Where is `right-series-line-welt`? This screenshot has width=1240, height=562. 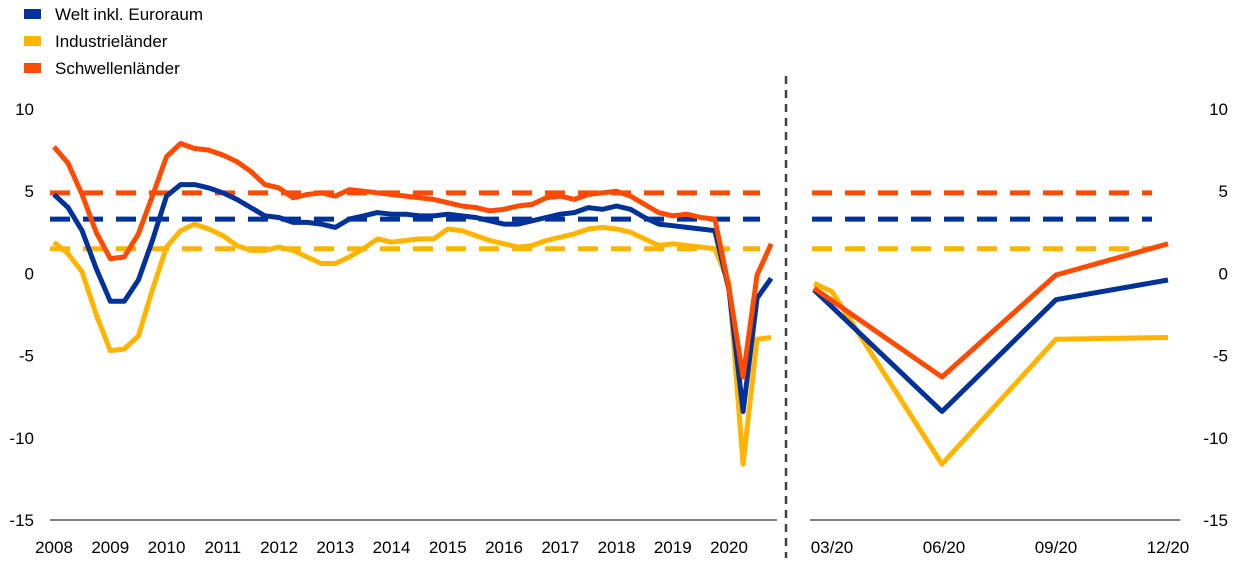 right-series-line-welt is located at coordinates (990, 345).